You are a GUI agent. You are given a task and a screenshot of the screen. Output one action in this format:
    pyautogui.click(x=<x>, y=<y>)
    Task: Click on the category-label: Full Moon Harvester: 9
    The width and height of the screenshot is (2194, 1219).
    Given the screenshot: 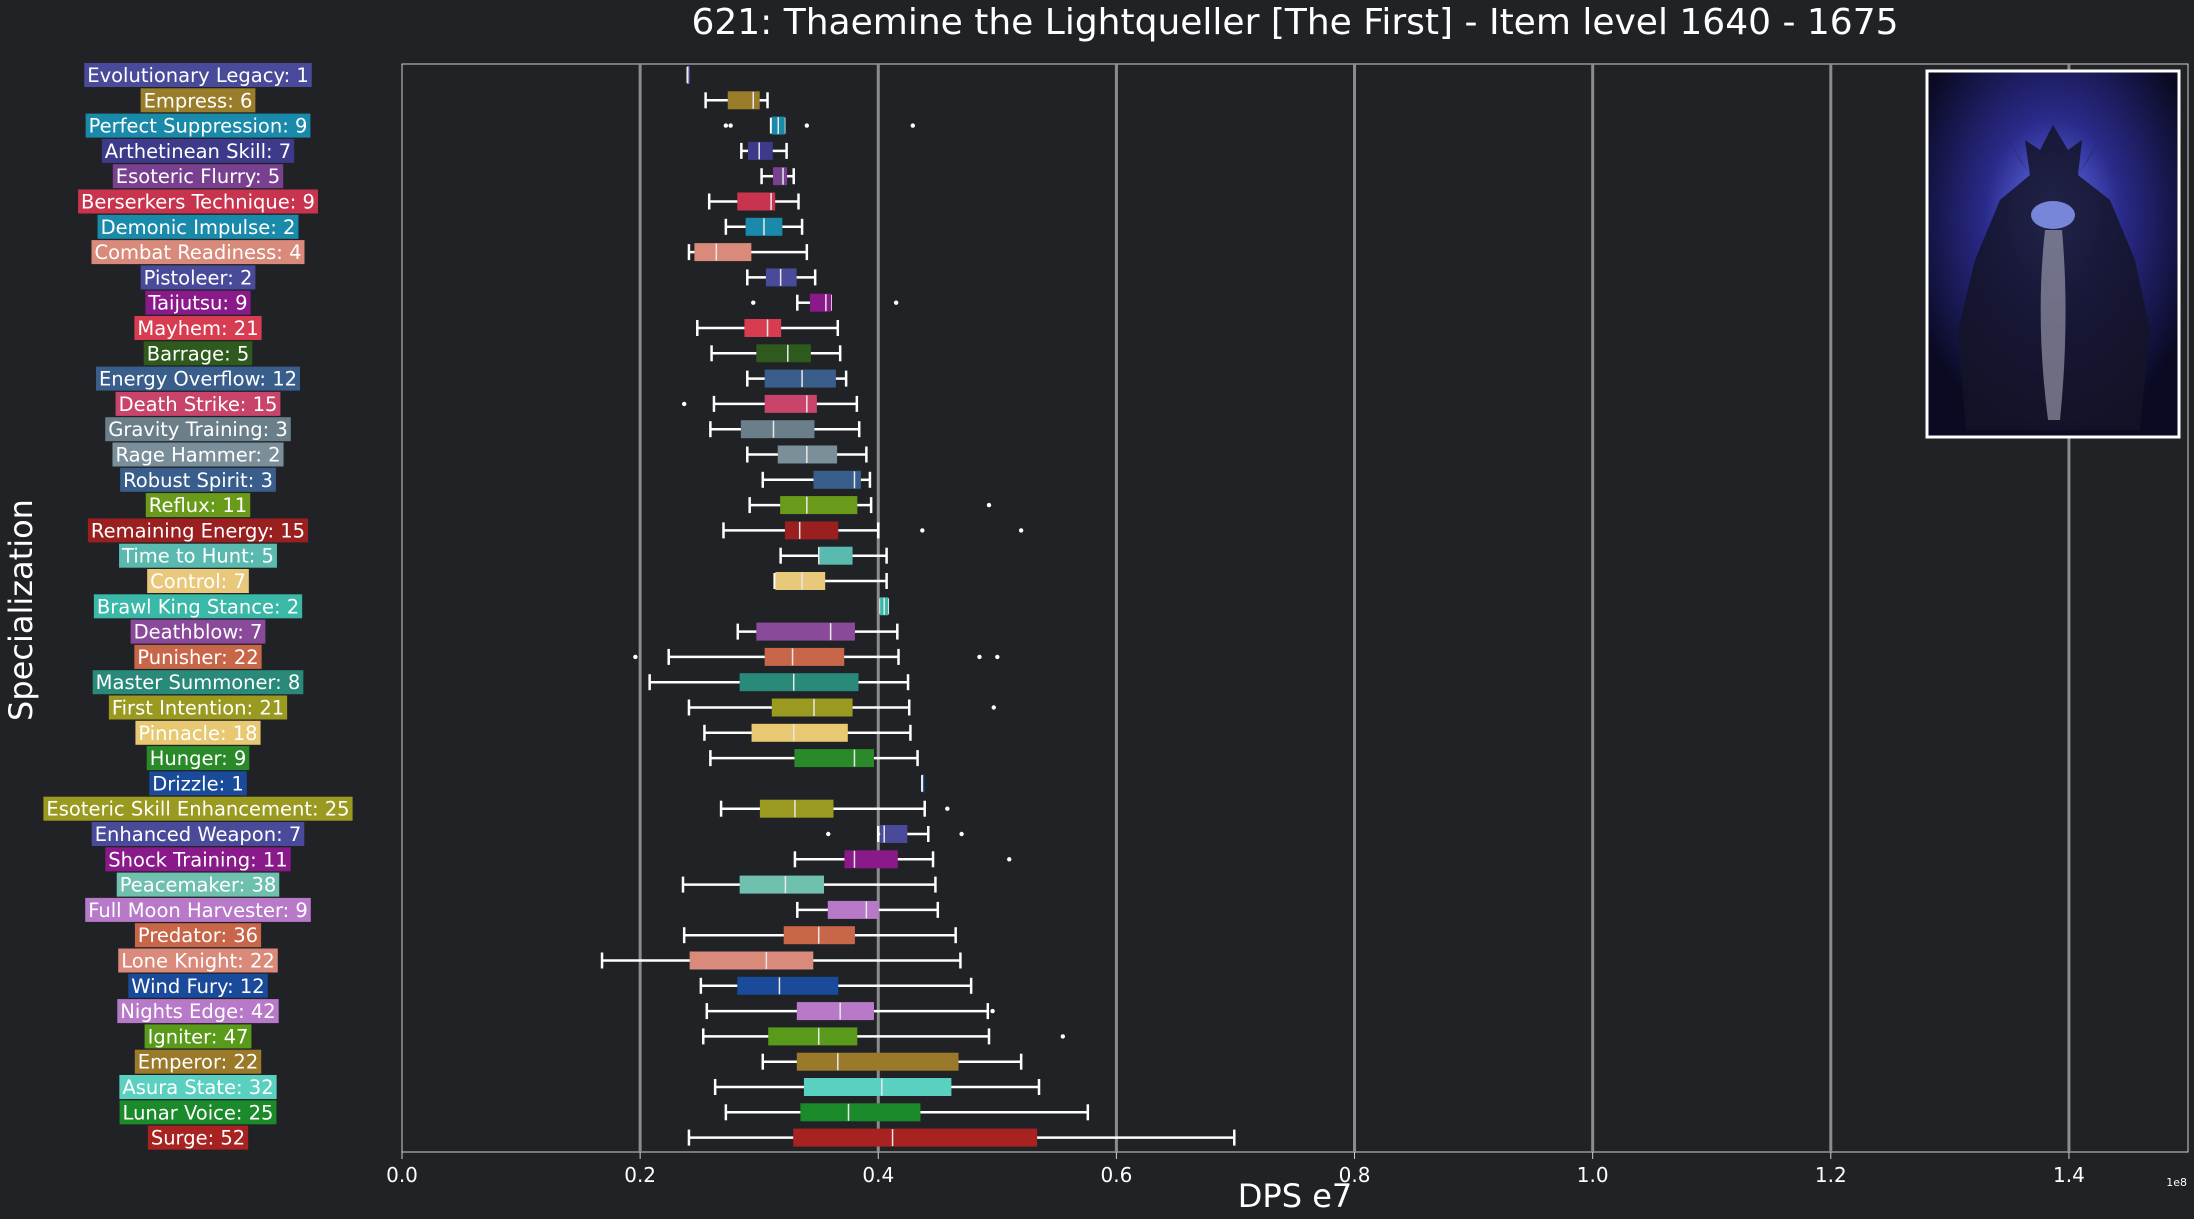 What is the action you would take?
    pyautogui.click(x=198, y=909)
    